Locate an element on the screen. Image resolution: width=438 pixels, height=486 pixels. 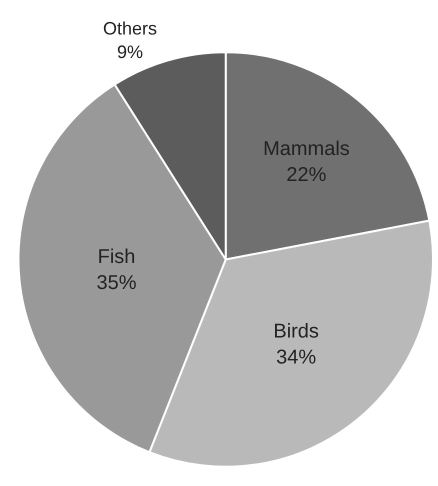
slice-label: Others is located at coordinates (130, 28).